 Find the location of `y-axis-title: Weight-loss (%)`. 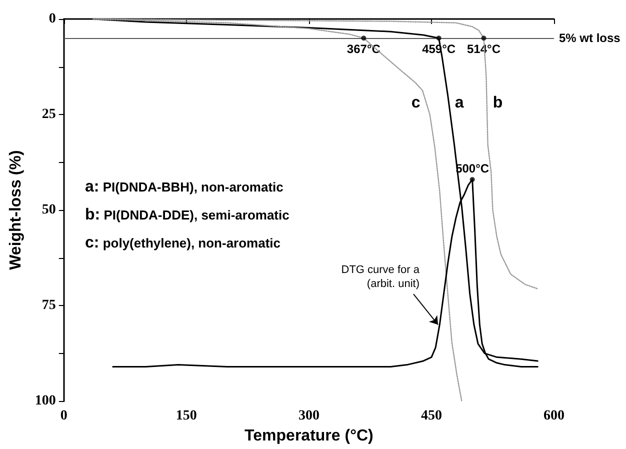

y-axis-title: Weight-loss (%) is located at coordinates (16, 210).